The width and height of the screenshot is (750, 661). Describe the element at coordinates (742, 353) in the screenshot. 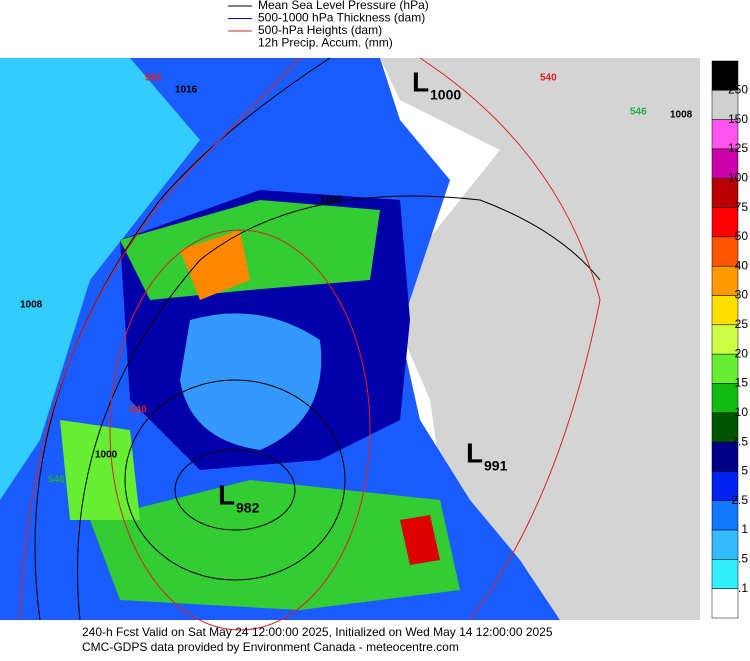

I see `colorbar-label: 20` at that location.